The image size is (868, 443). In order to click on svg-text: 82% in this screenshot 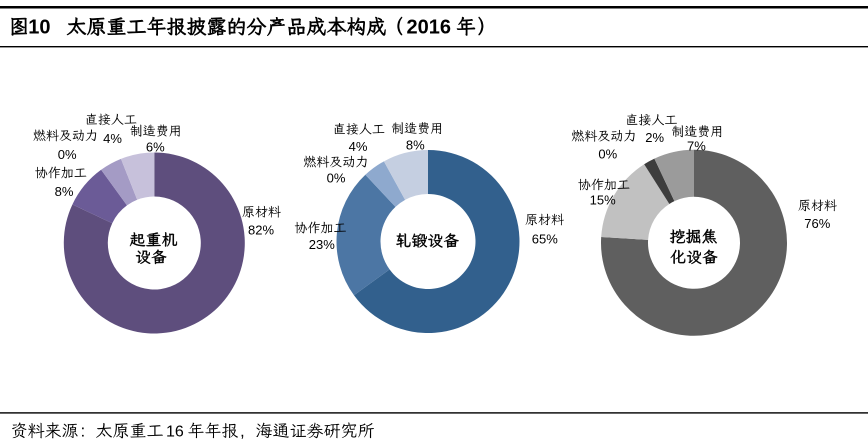, I will do `click(261, 230)`.